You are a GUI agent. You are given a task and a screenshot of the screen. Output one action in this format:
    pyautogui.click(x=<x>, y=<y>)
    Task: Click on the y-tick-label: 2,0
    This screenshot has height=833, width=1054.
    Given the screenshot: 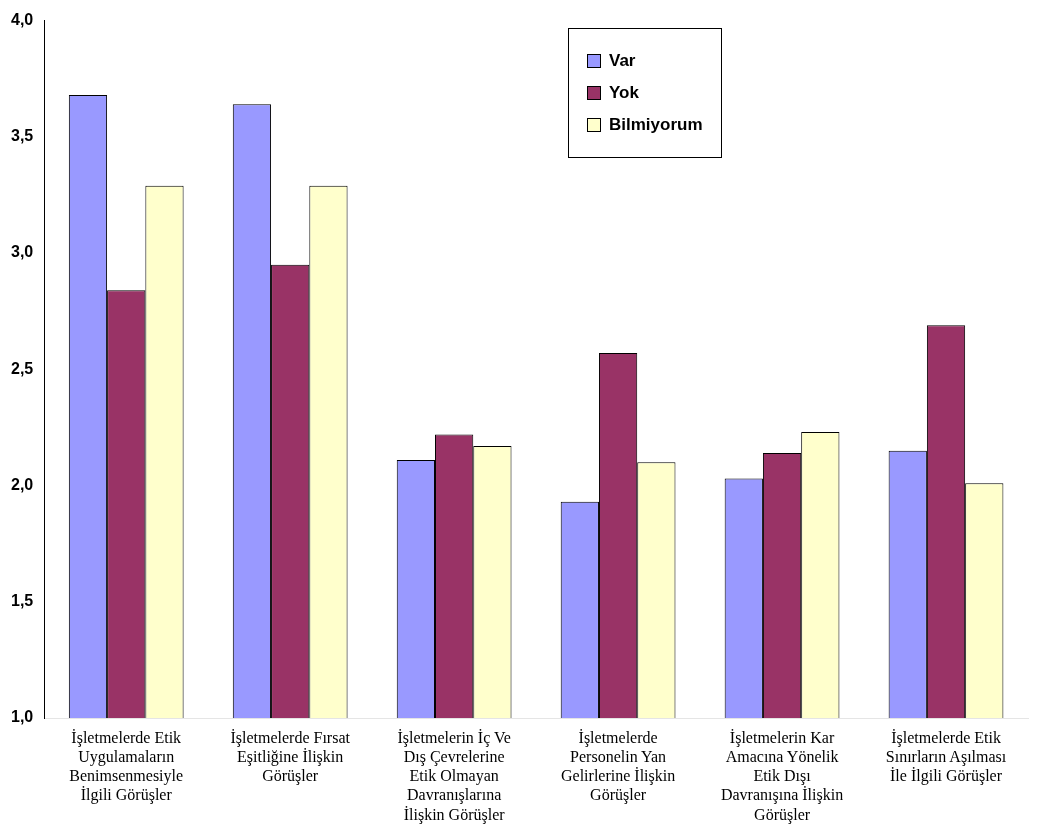 What is the action you would take?
    pyautogui.click(x=22, y=484)
    